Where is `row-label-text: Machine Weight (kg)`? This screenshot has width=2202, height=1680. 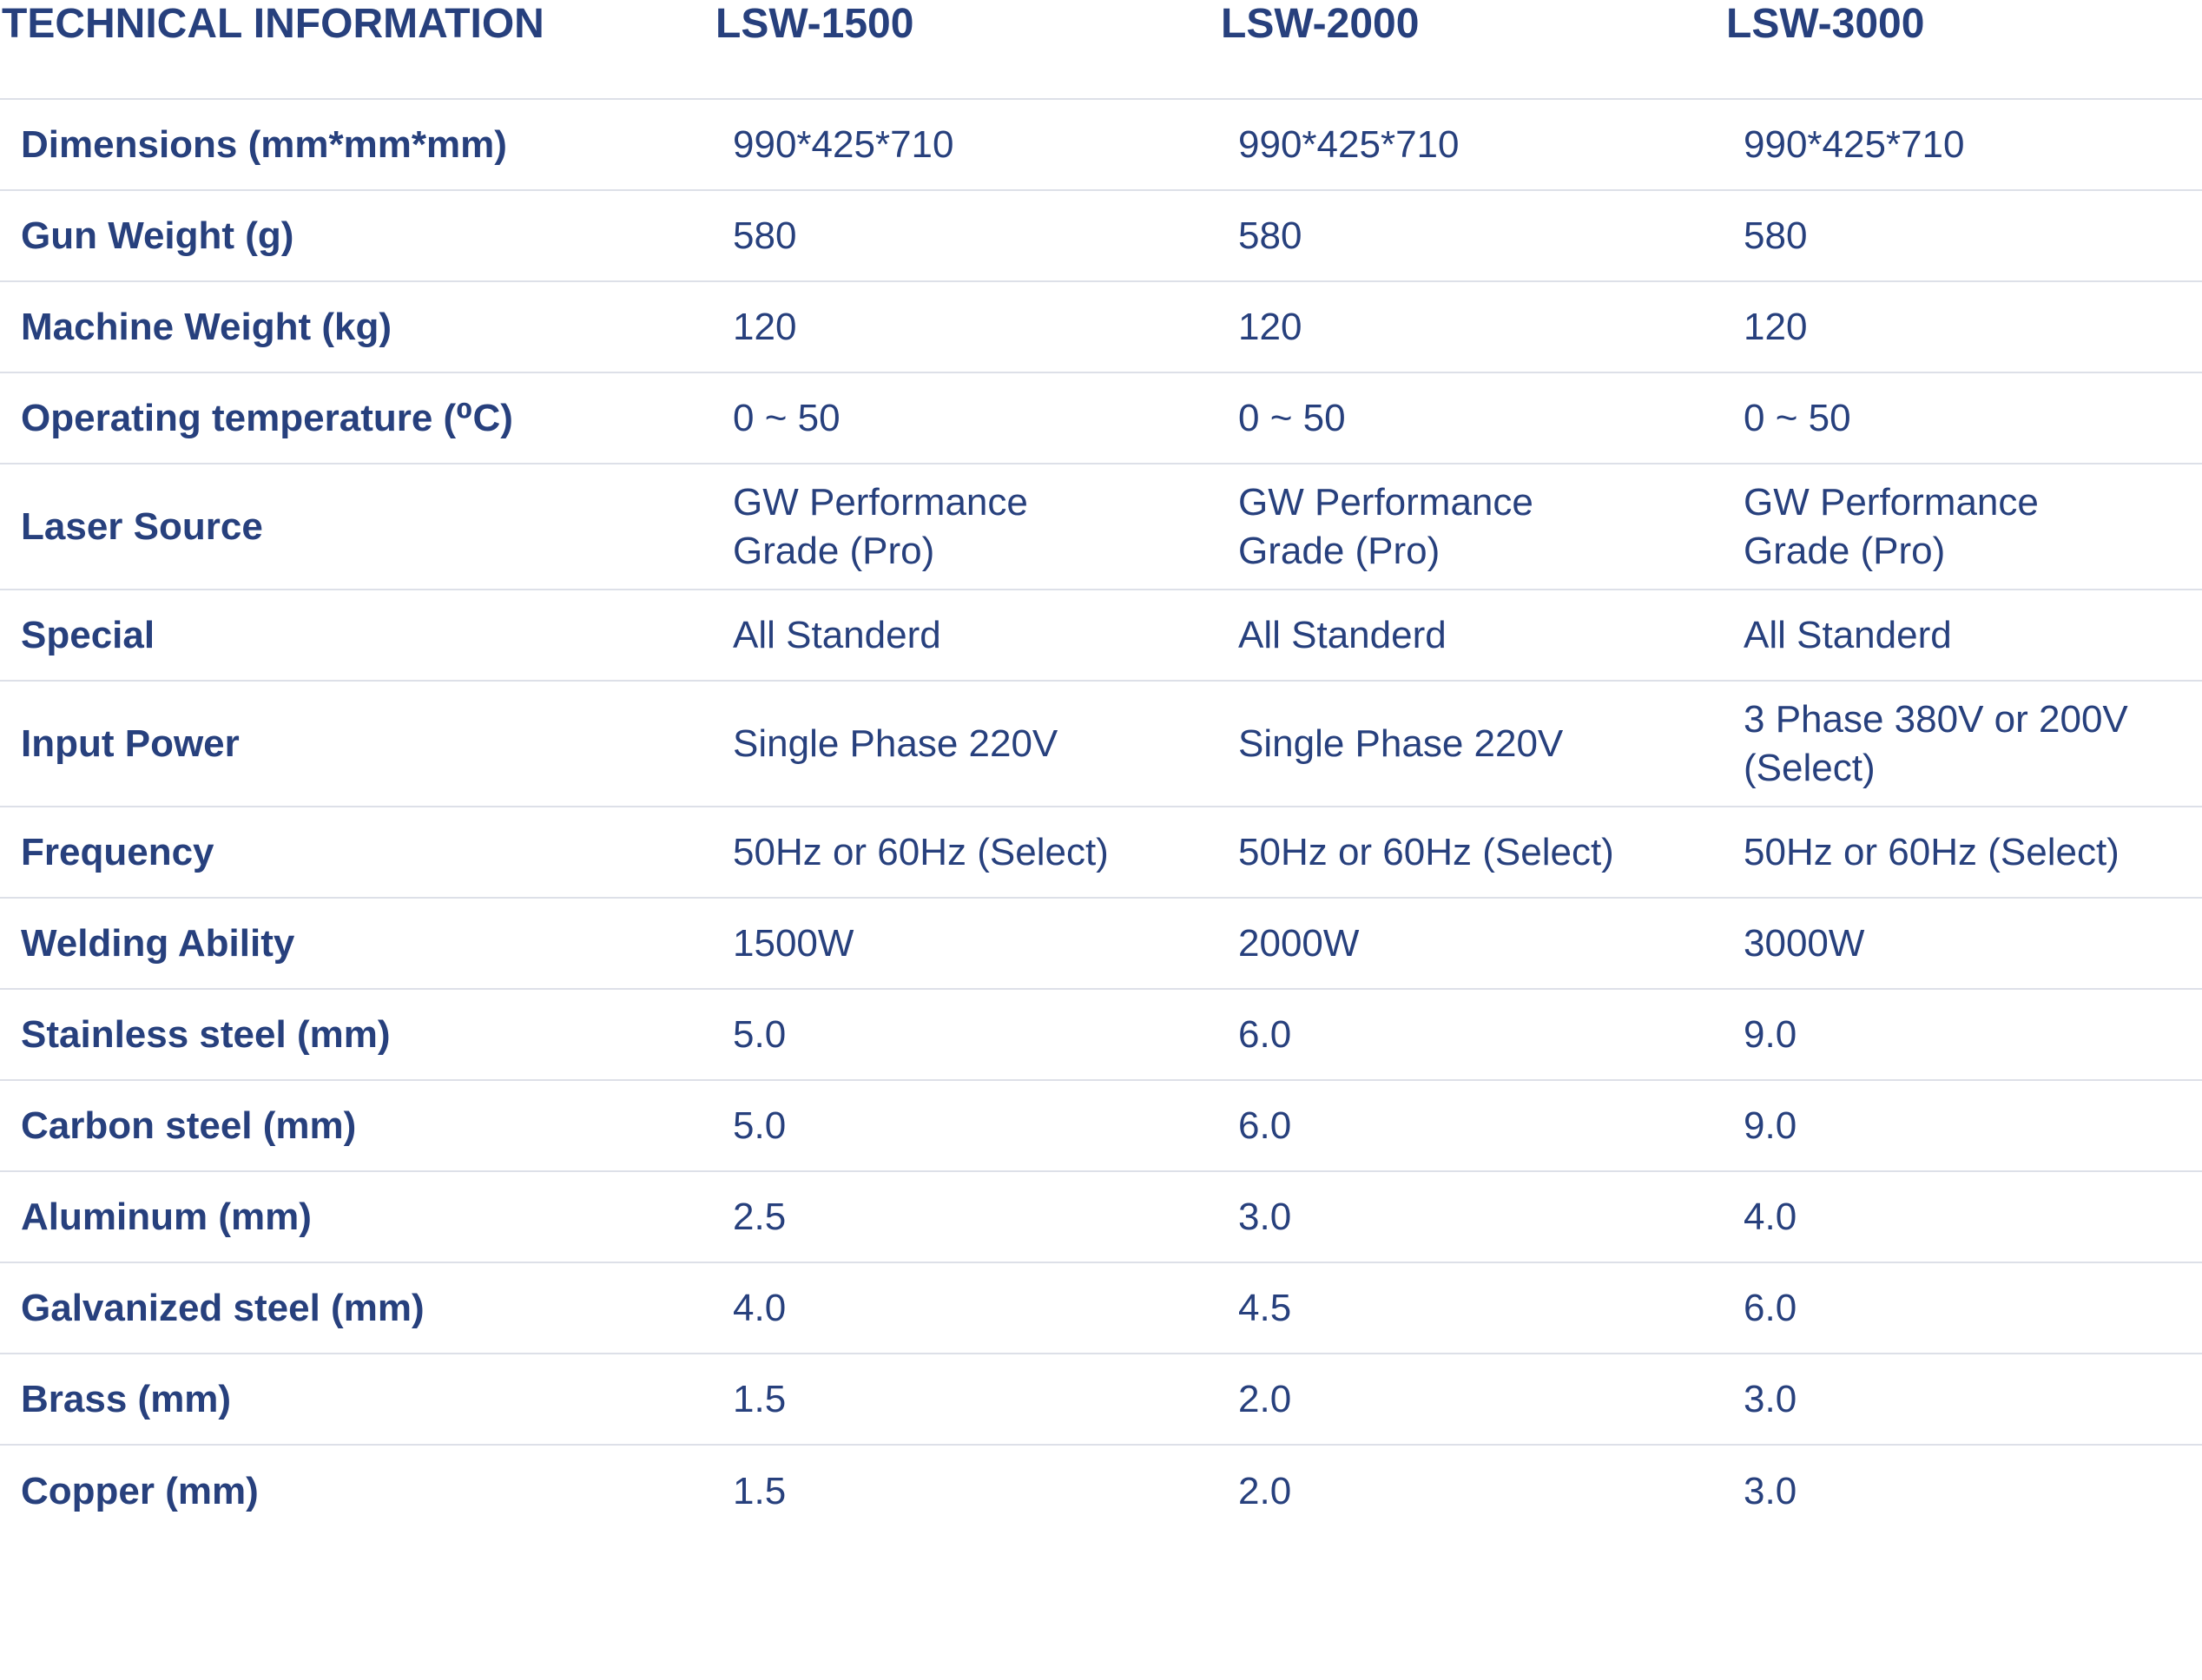
row-label-text: Machine Weight (kg) is located at coordinates (206, 326).